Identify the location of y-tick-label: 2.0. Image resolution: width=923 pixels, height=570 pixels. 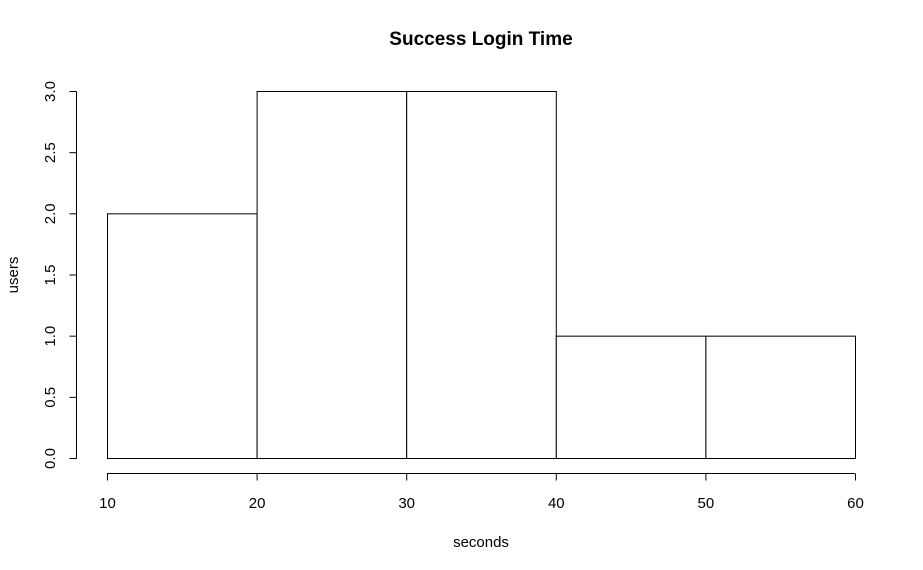
(50, 213).